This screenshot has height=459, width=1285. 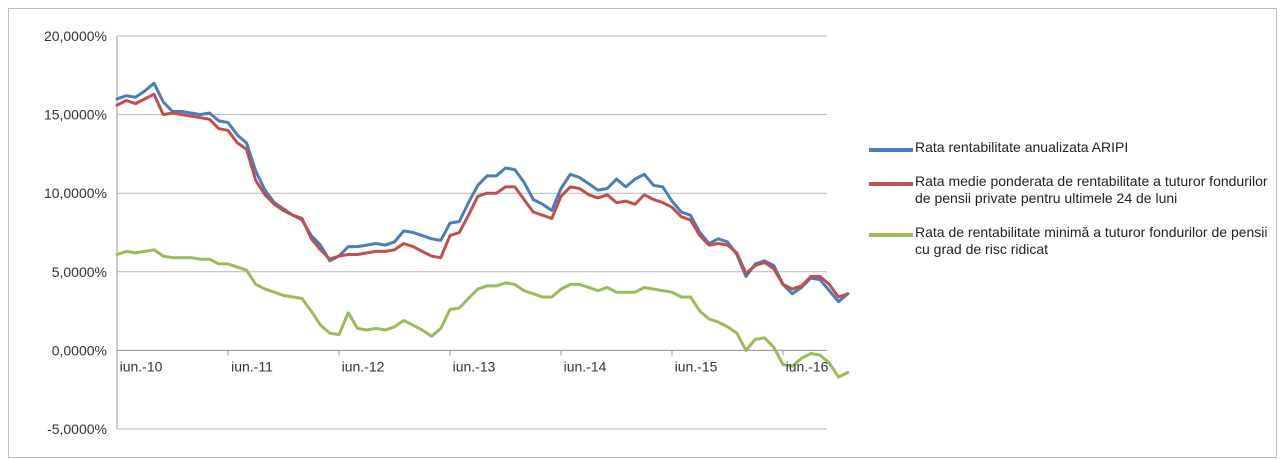 What do you see at coordinates (141, 366) in the screenshot?
I see `x-tick-label: iun.-10` at bounding box center [141, 366].